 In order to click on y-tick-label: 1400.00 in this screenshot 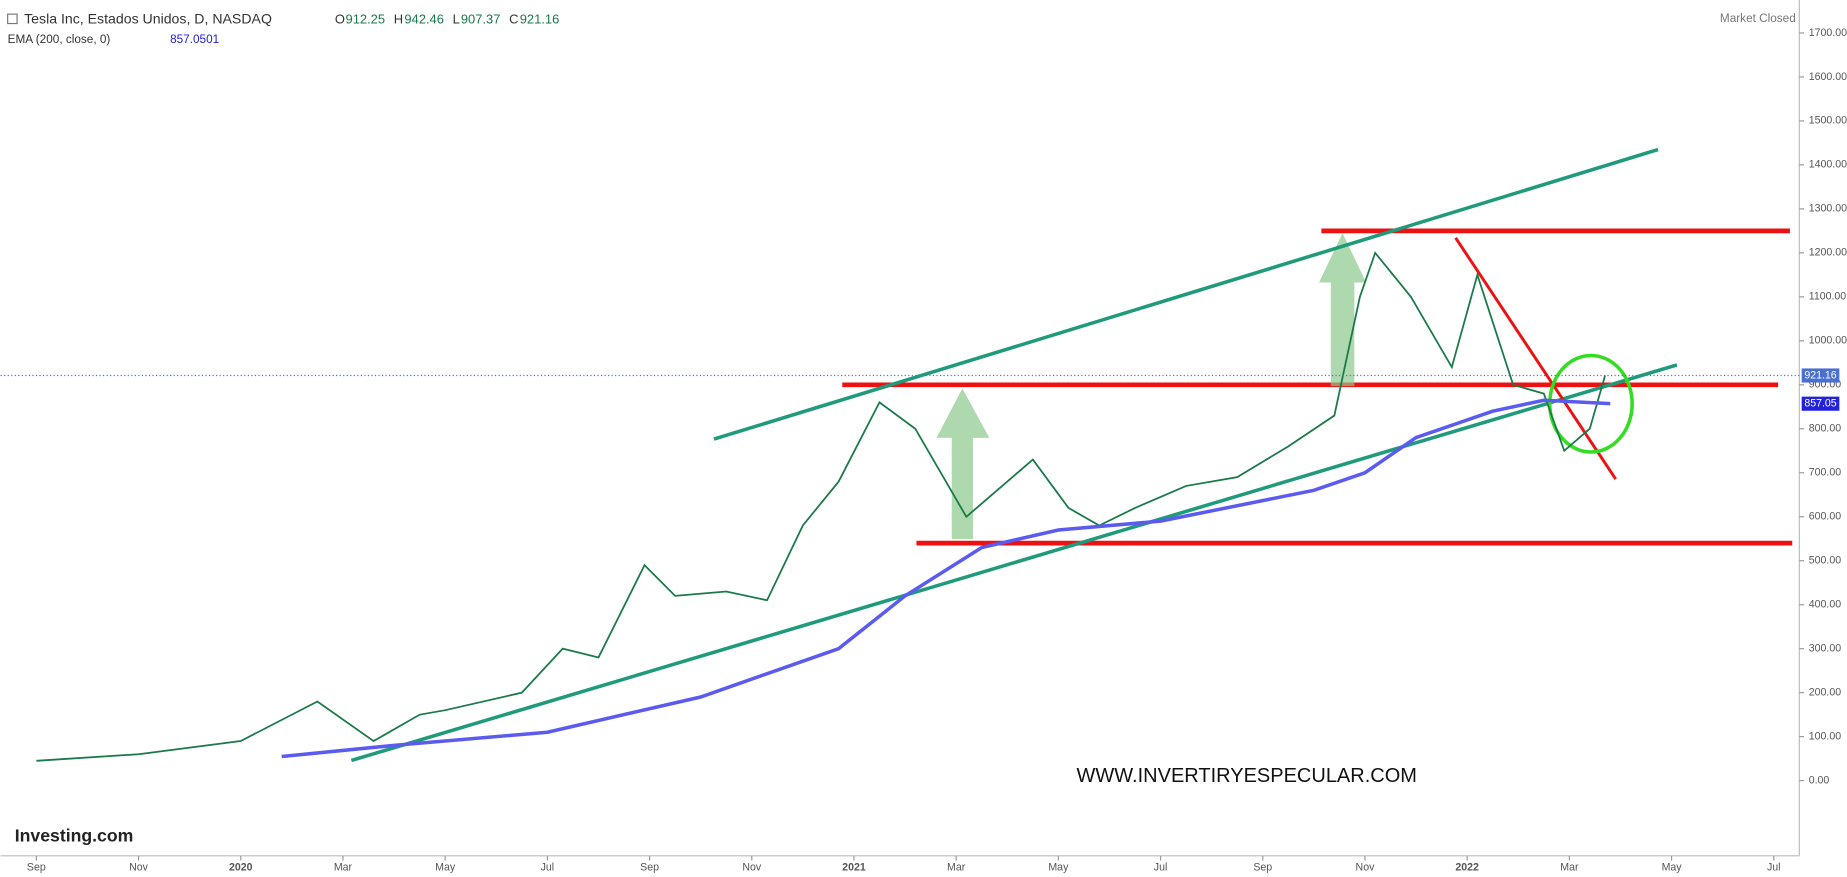, I will do `click(1828, 165)`.